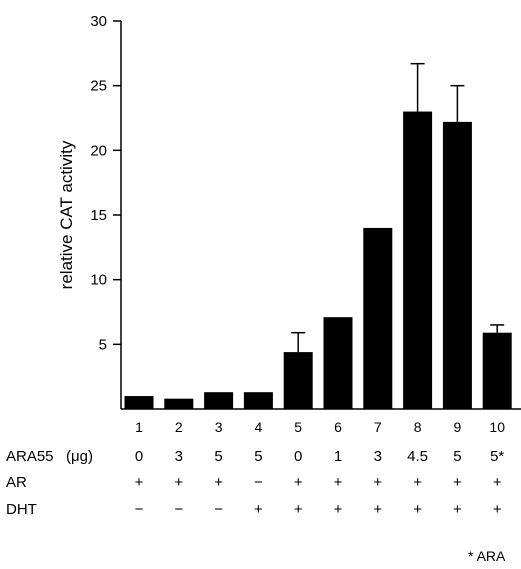 Image resolution: width=521 pixels, height=569 pixels. I want to click on lane-number: 7, so click(378, 427).